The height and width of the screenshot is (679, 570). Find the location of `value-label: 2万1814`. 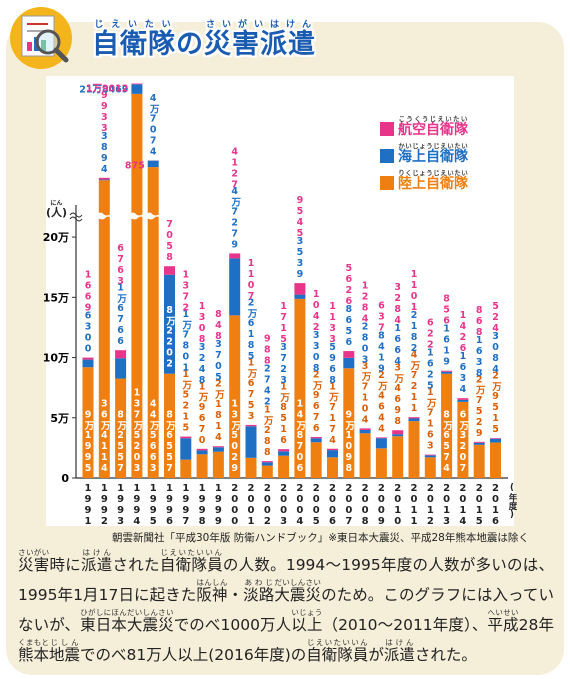

value-label: 2万1814 is located at coordinates (219, 411).